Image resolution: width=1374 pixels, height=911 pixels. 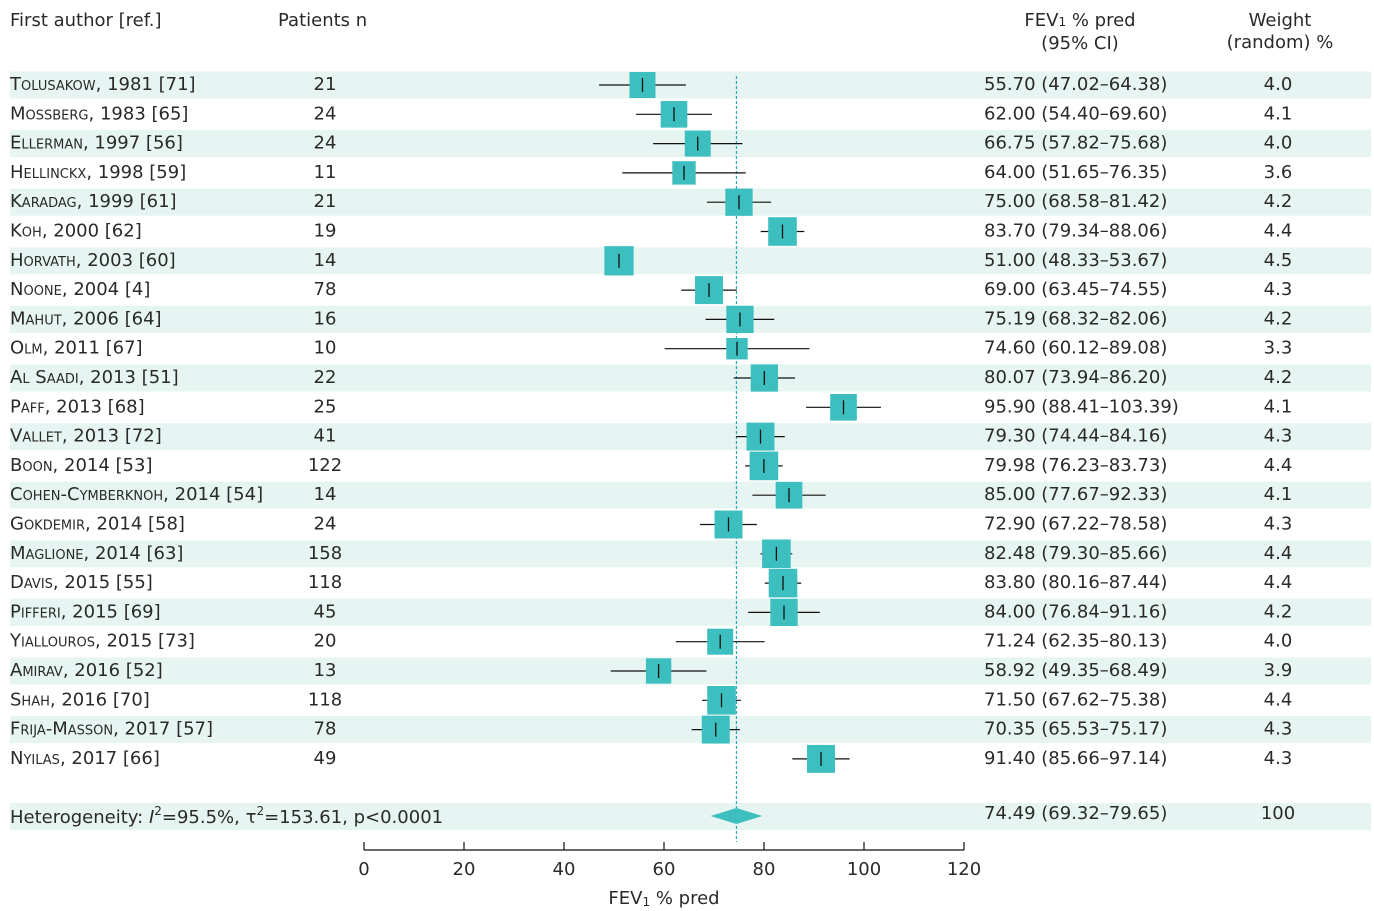 I want to click on i2-value: =95.5%,, so click(x=204, y=817).